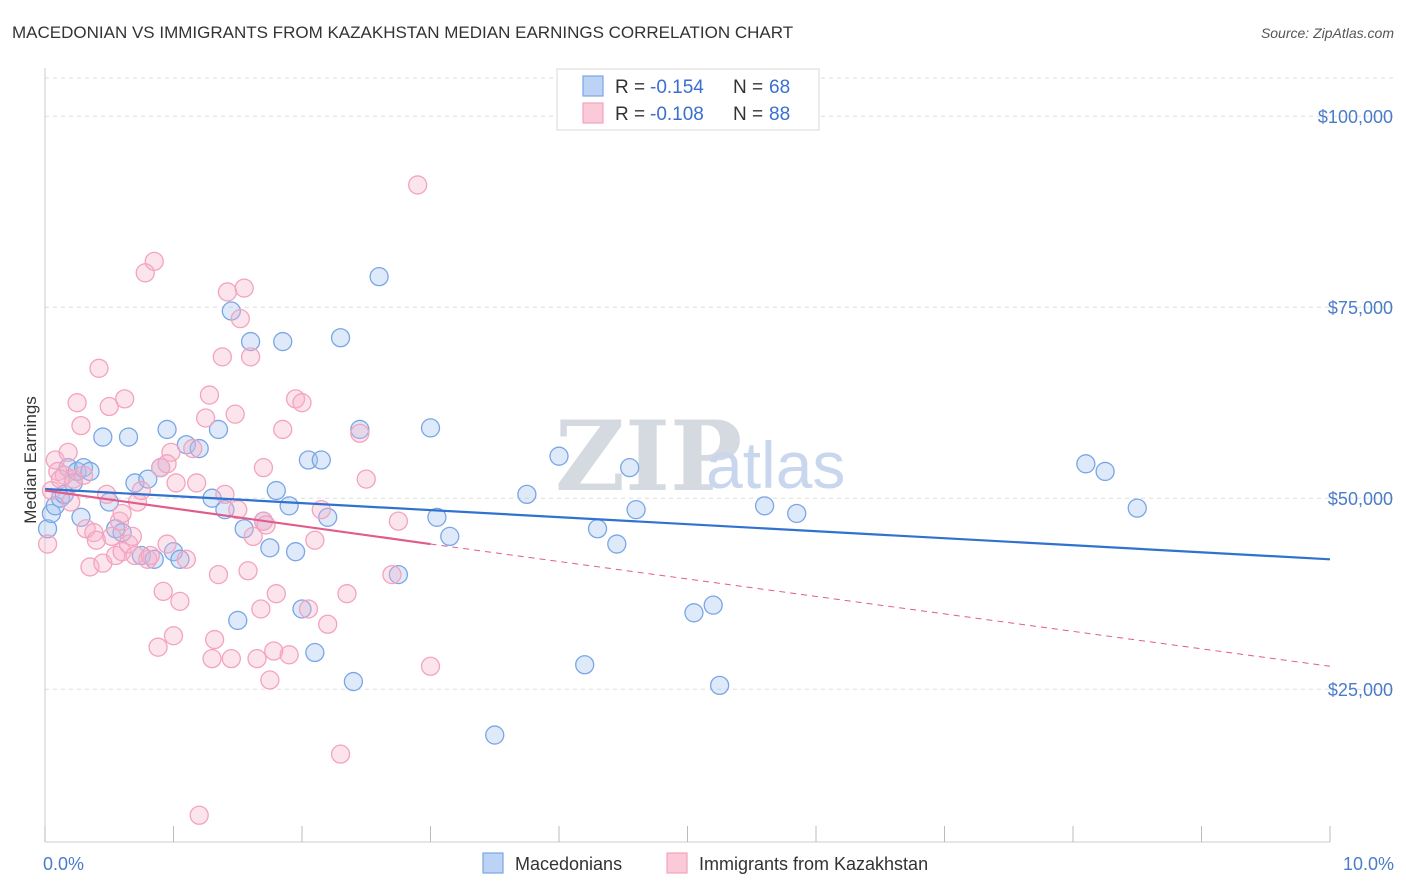 The width and height of the screenshot is (1406, 892). What do you see at coordinates (1355, 403) in the screenshot?
I see `y-tick-labels: $25,000 $50,000 $75,000 $100,000` at bounding box center [1355, 403].